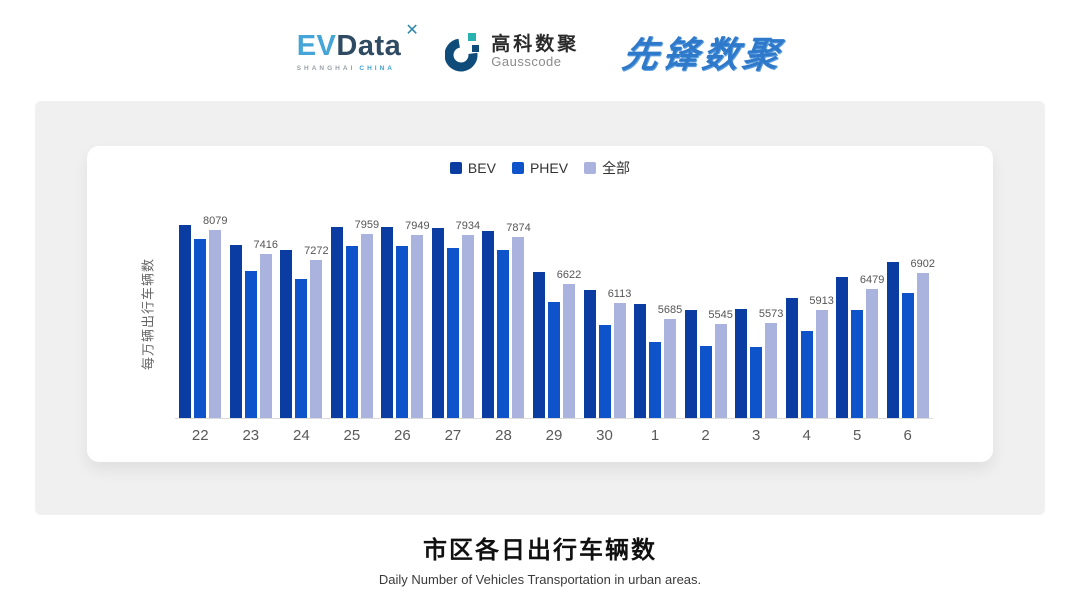 The height and width of the screenshot is (608, 1080). I want to click on chart-legend: BEV PHEV 全部, so click(540, 168).